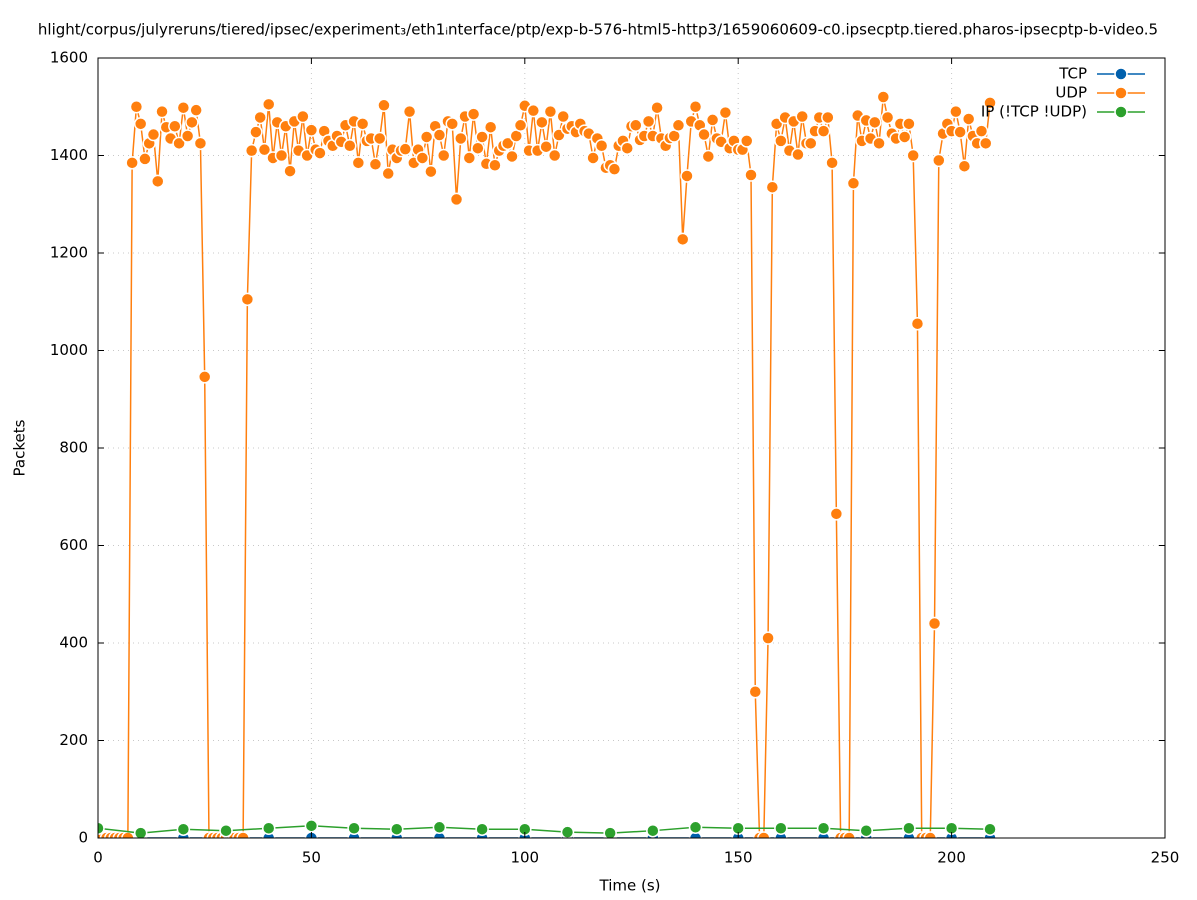 The height and width of the screenshot is (900, 1197). Describe the element at coordinates (98, 858) in the screenshot. I see `x-tick-label: 0` at that location.